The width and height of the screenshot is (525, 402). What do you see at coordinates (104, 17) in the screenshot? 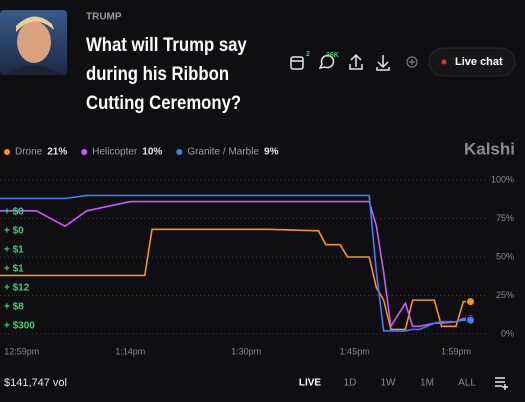
I see `category: TRUMP` at bounding box center [104, 17].